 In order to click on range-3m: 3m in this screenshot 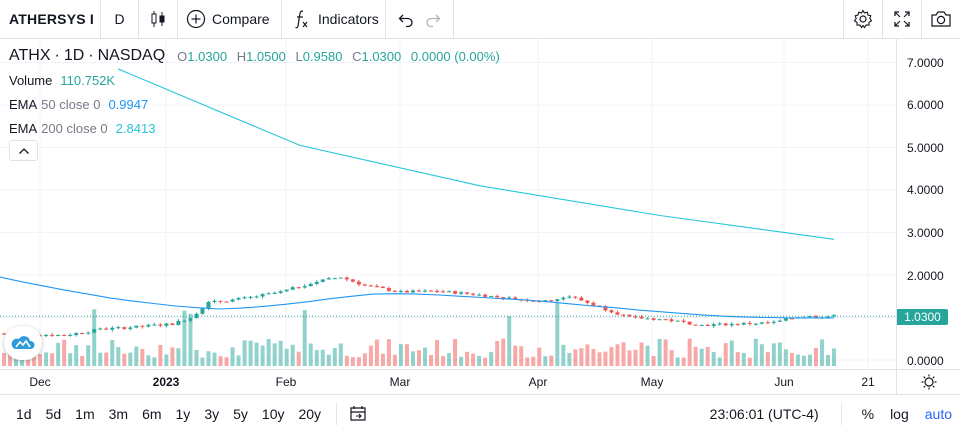, I will do `click(118, 414)`.